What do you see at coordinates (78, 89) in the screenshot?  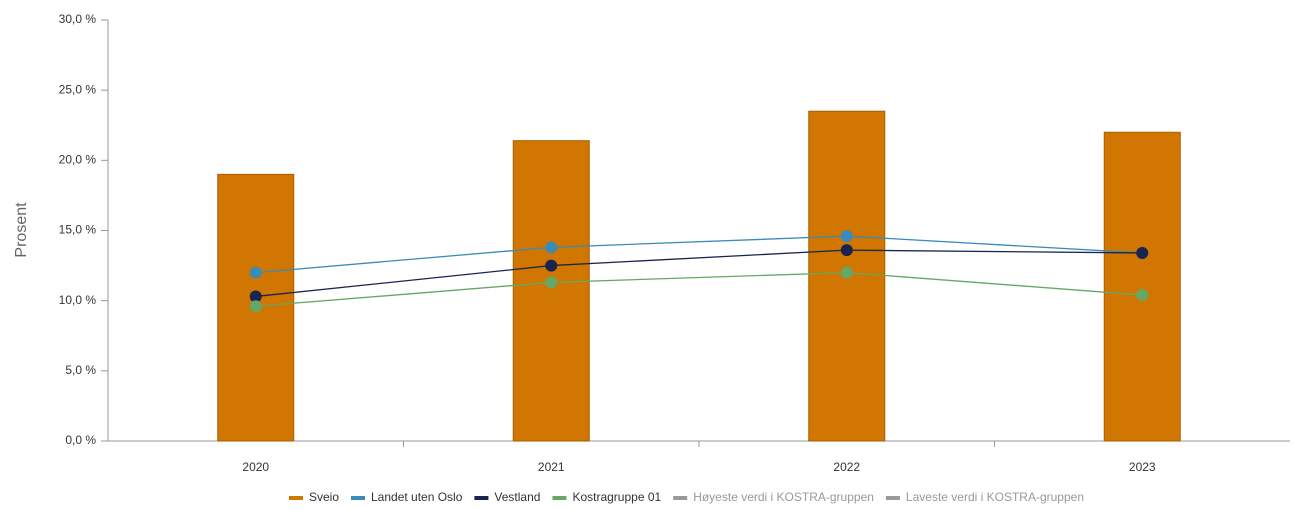 I see `y-tick-label: 25,0 %` at bounding box center [78, 89].